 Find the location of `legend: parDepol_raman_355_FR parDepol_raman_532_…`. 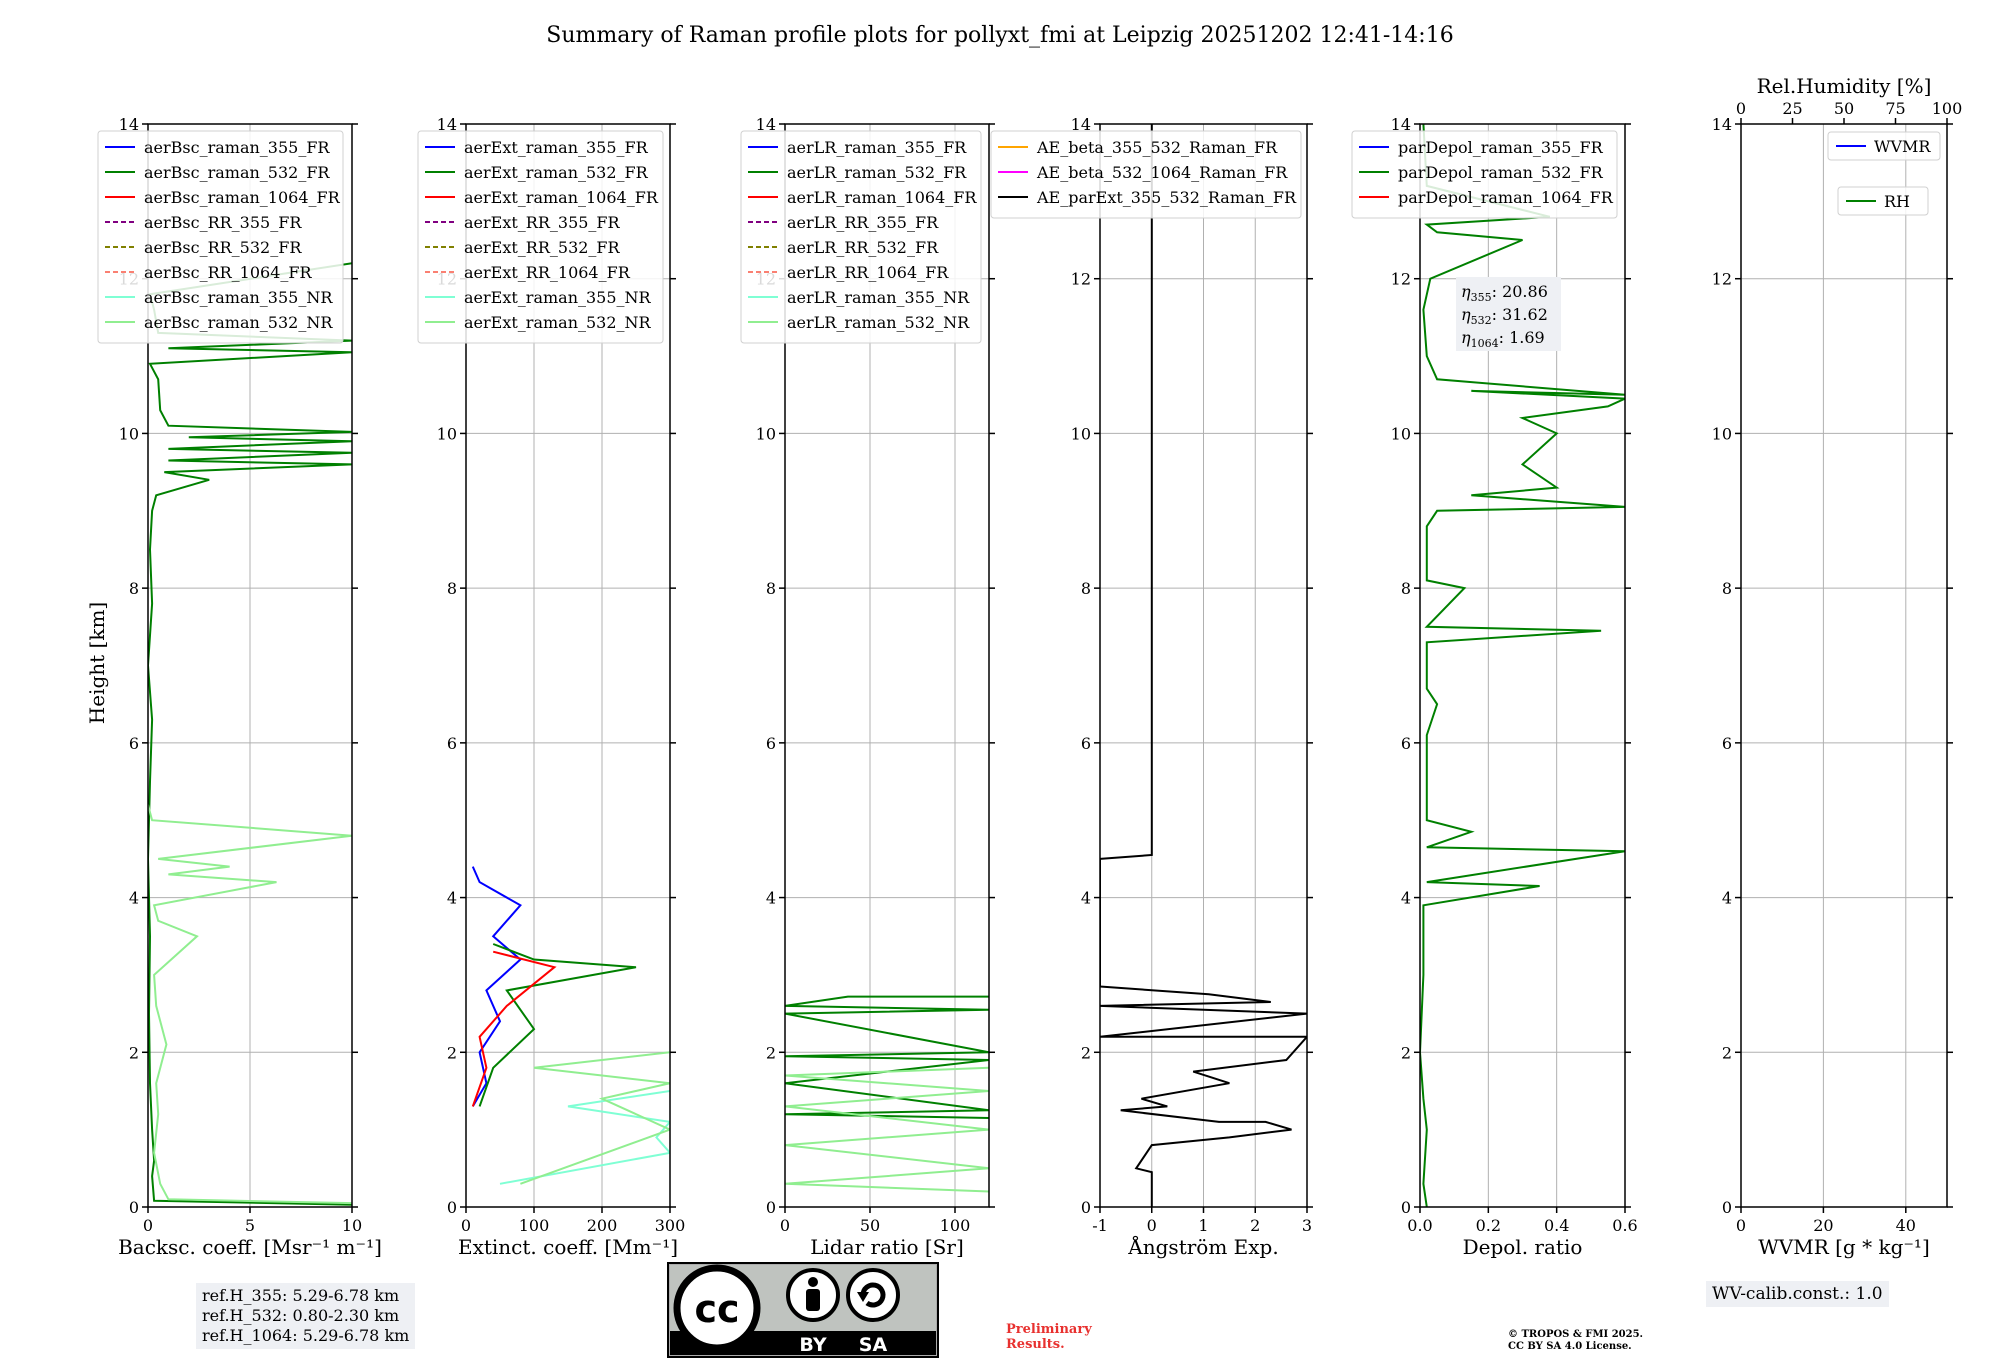

legend: parDepol_raman_355_FR parDepol_raman_532_… is located at coordinates (1484, 174).